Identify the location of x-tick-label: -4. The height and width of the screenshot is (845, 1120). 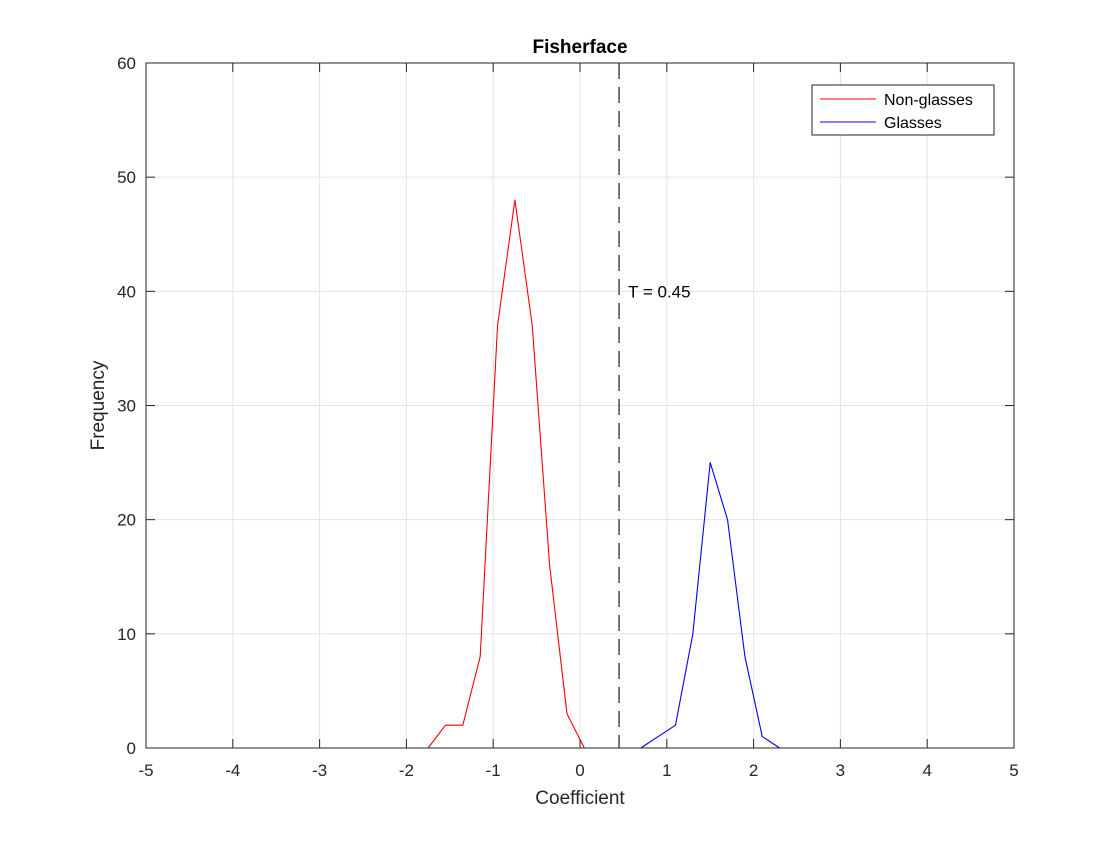
(232, 770).